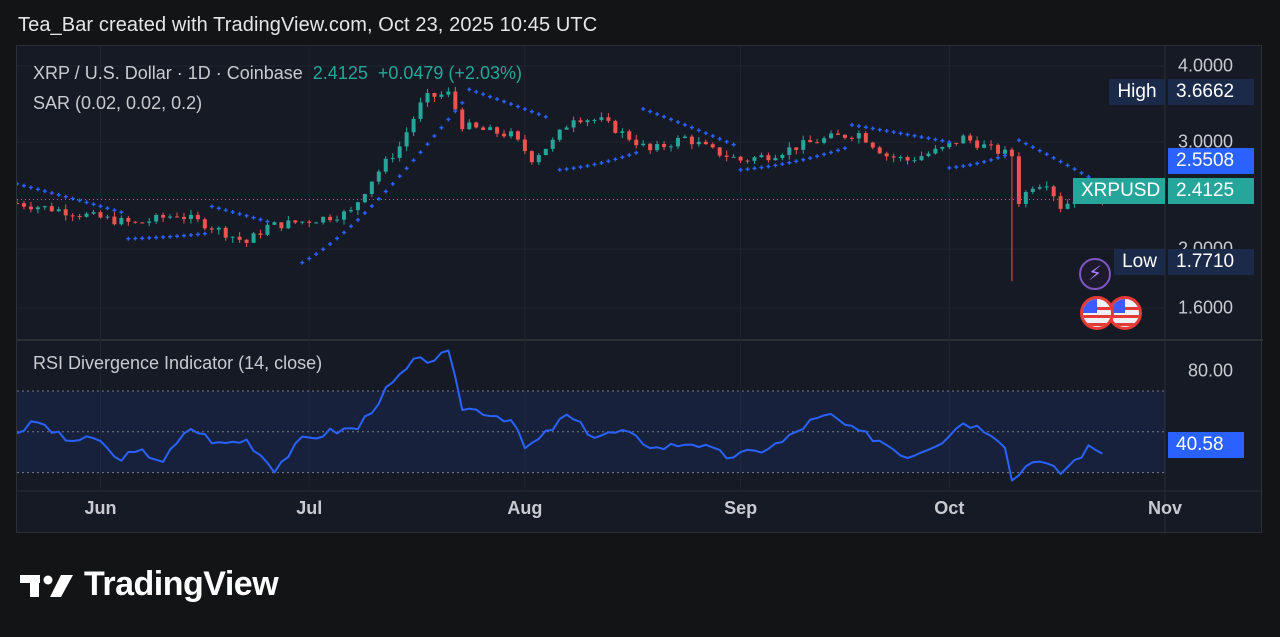  What do you see at coordinates (1097, 313) in the screenshot?
I see `us-flag-icon` at bounding box center [1097, 313].